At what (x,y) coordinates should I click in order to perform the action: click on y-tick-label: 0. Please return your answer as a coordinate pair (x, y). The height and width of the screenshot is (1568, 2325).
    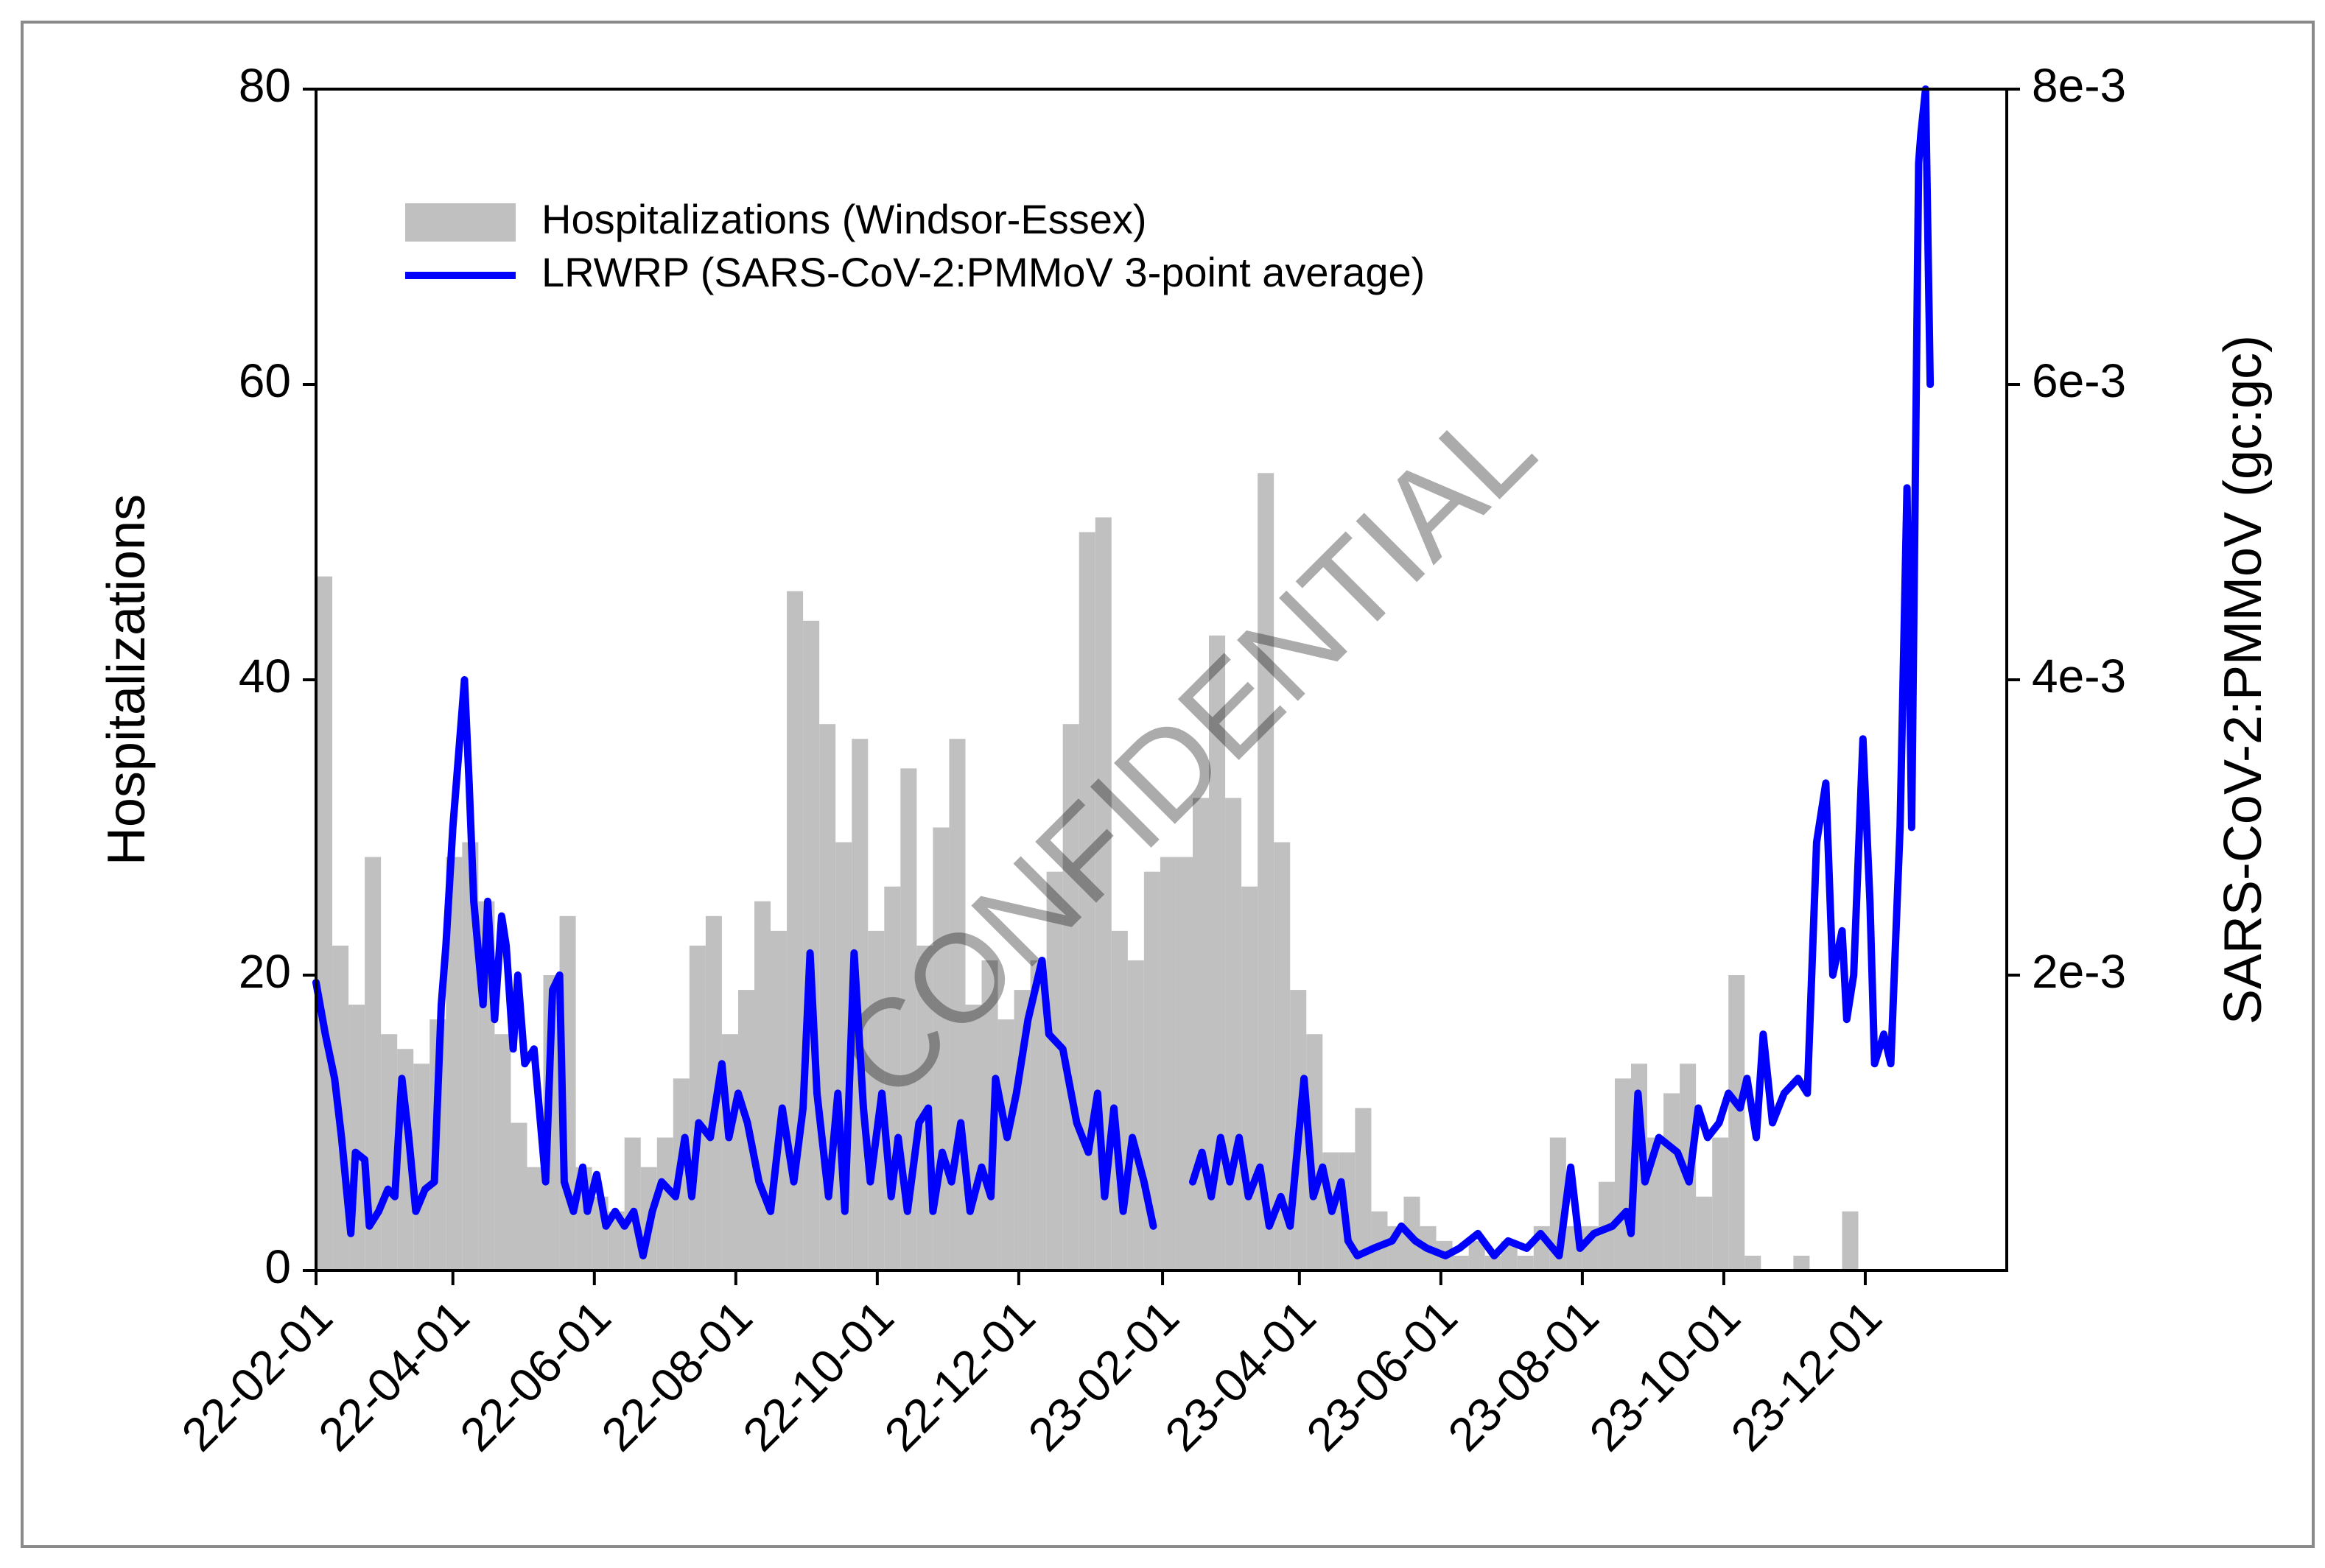
    Looking at the image, I should click on (277, 1266).